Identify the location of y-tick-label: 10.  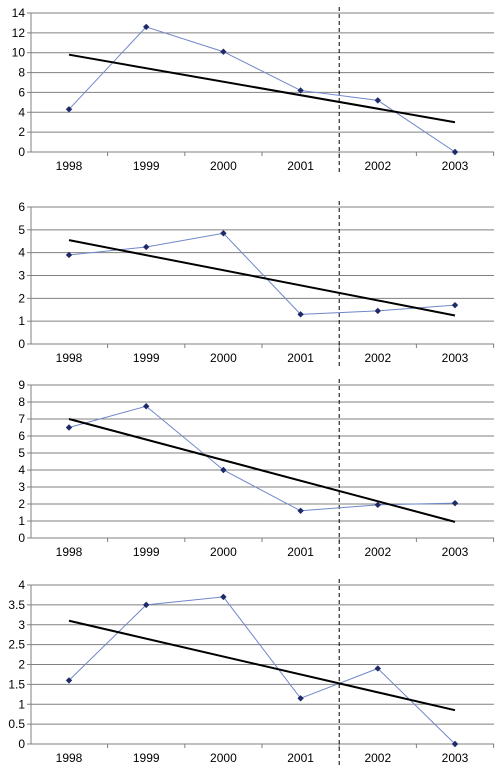
(19, 53).